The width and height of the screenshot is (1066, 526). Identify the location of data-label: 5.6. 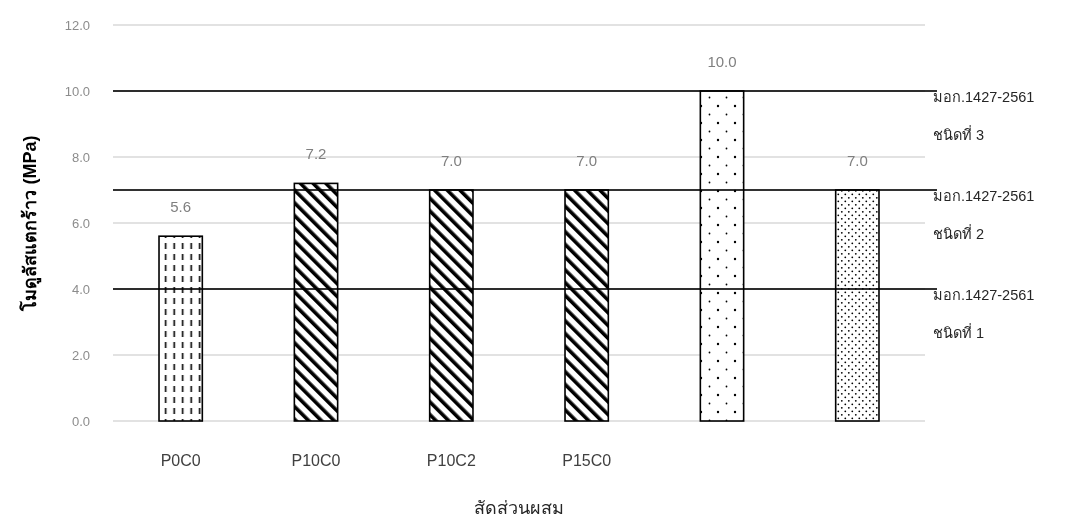
(181, 207).